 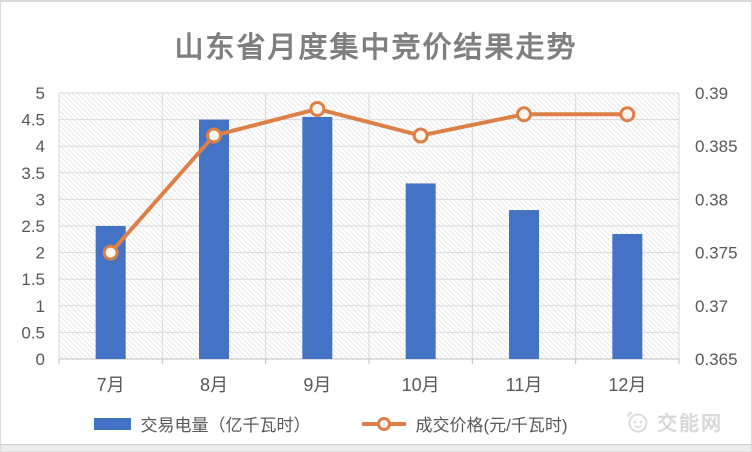 What do you see at coordinates (627, 114) in the screenshot?
I see `price-marker-12月` at bounding box center [627, 114].